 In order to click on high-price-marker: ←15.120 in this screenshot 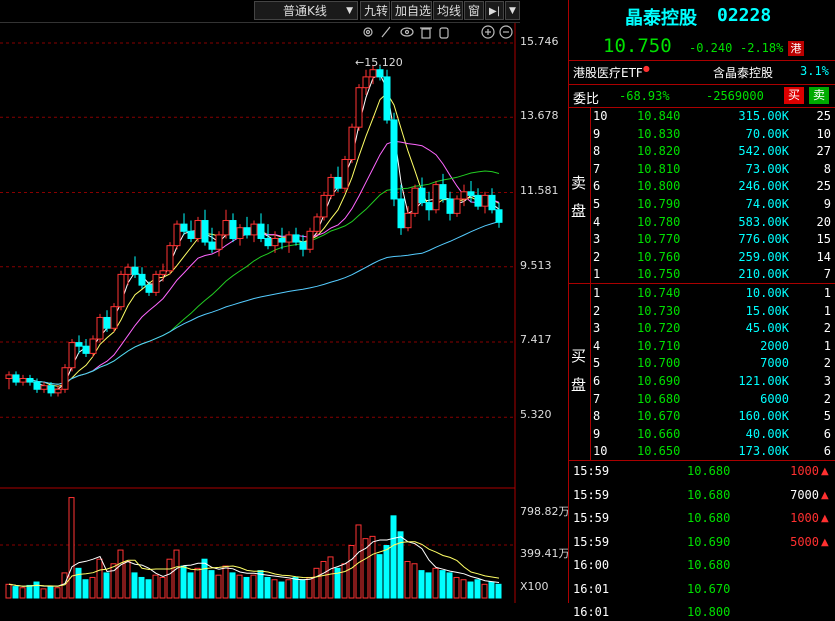, I will do `click(379, 62)`.